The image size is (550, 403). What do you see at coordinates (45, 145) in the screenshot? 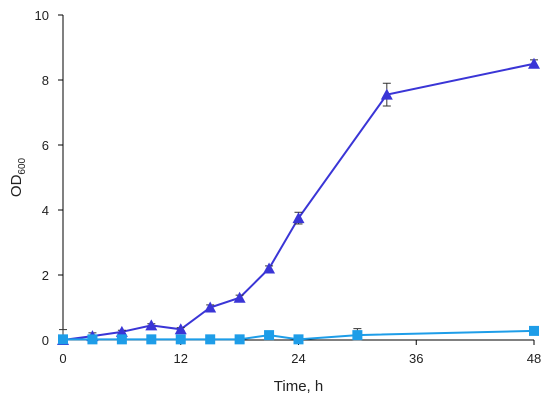
I see `y-tick-label: 6` at bounding box center [45, 145].